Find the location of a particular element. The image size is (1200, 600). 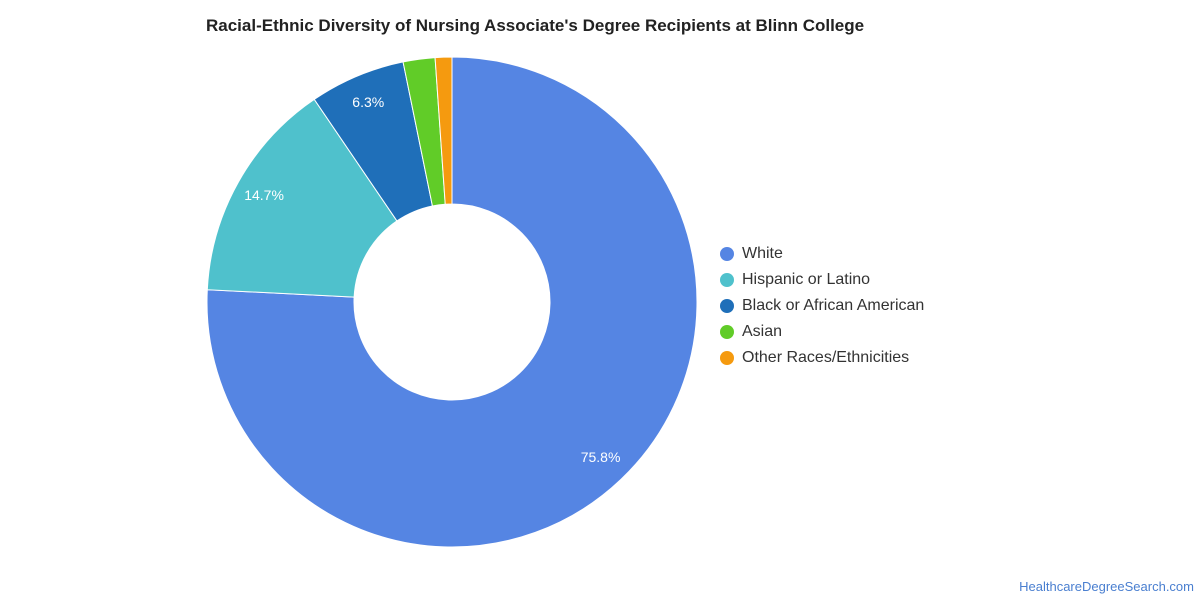

legend-label-white: White is located at coordinates (762, 253).